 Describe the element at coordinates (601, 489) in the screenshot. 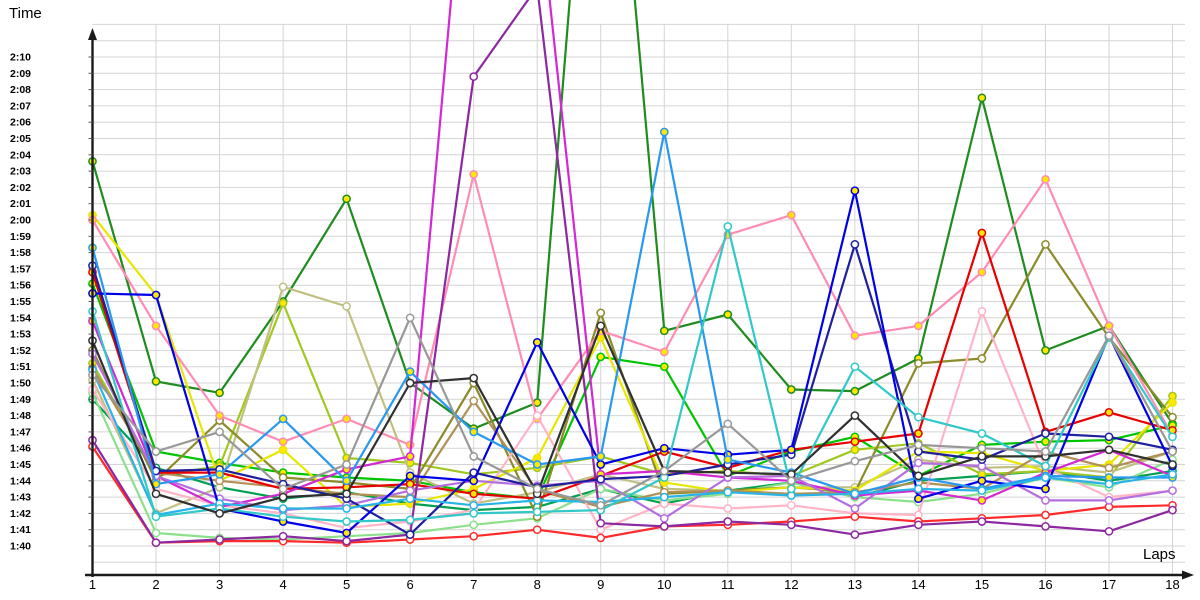

I see `point-light-green` at that location.